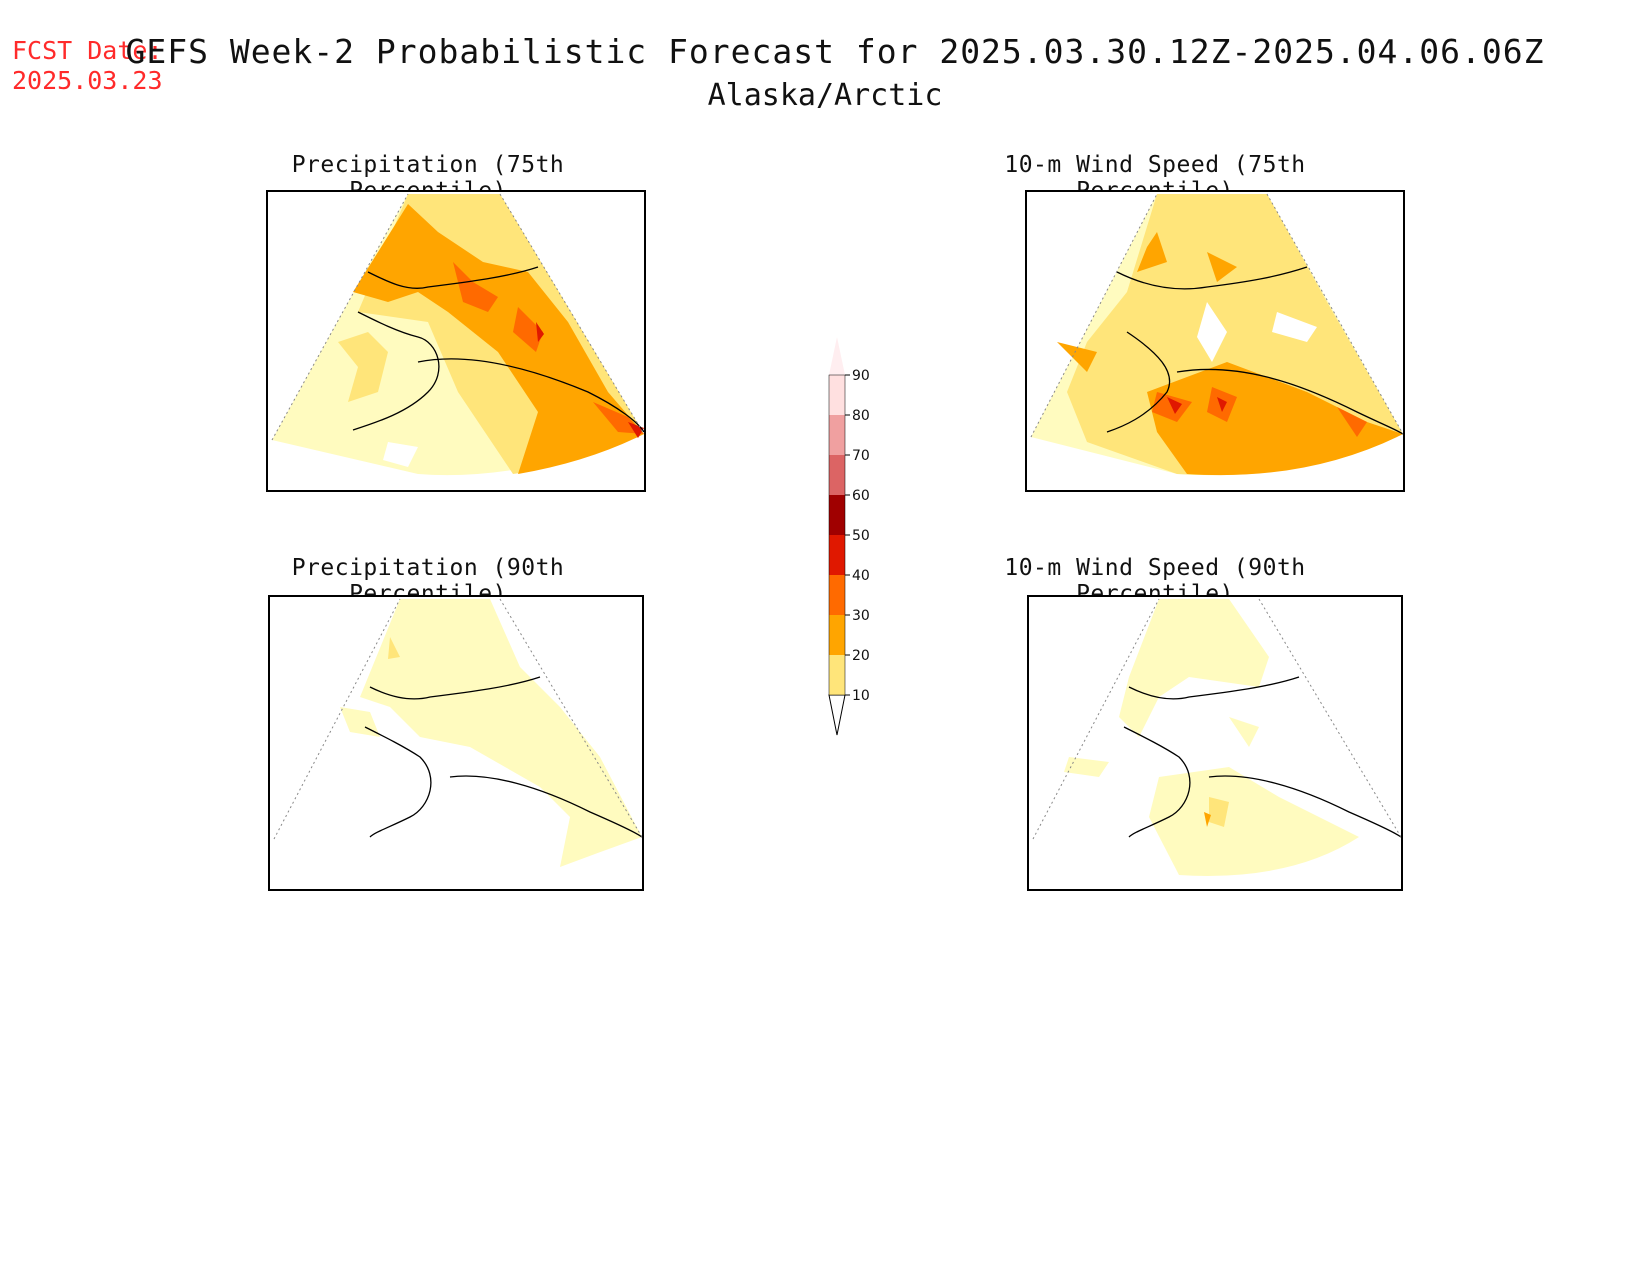 The height and width of the screenshot is (1275, 1650). What do you see at coordinates (1216, 334) in the screenshot?
I see `map-wind-75-graphic` at bounding box center [1216, 334].